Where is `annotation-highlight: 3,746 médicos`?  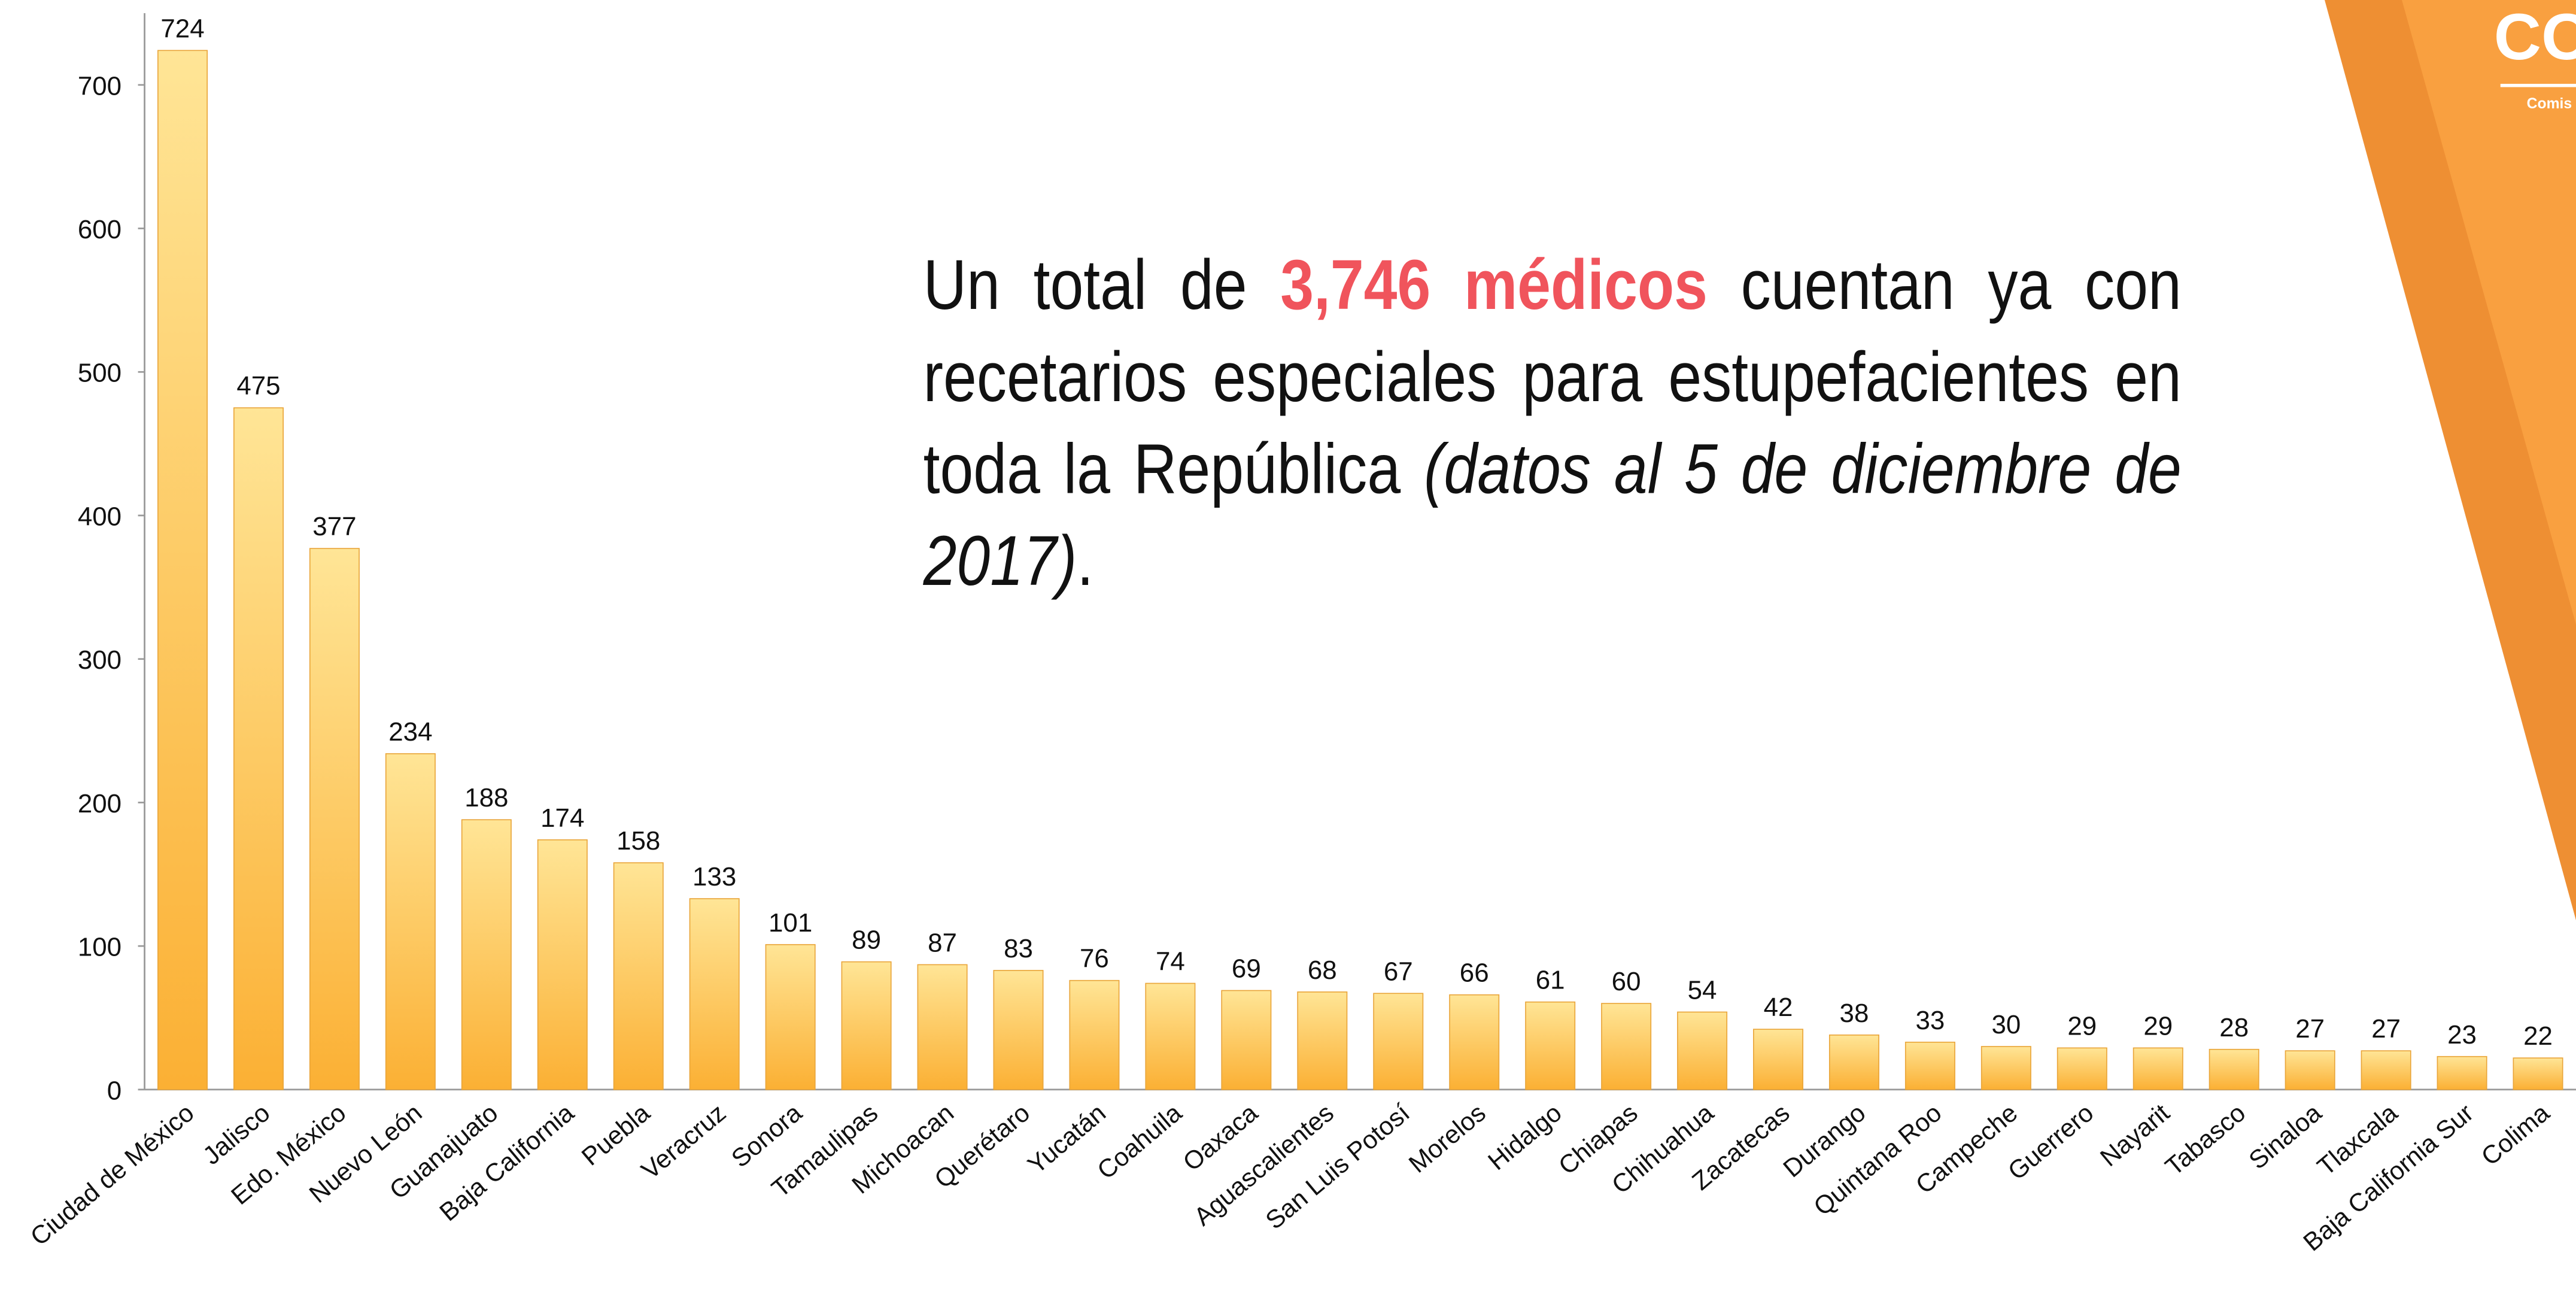
annotation-highlight: 3,746 médicos is located at coordinates (1494, 286).